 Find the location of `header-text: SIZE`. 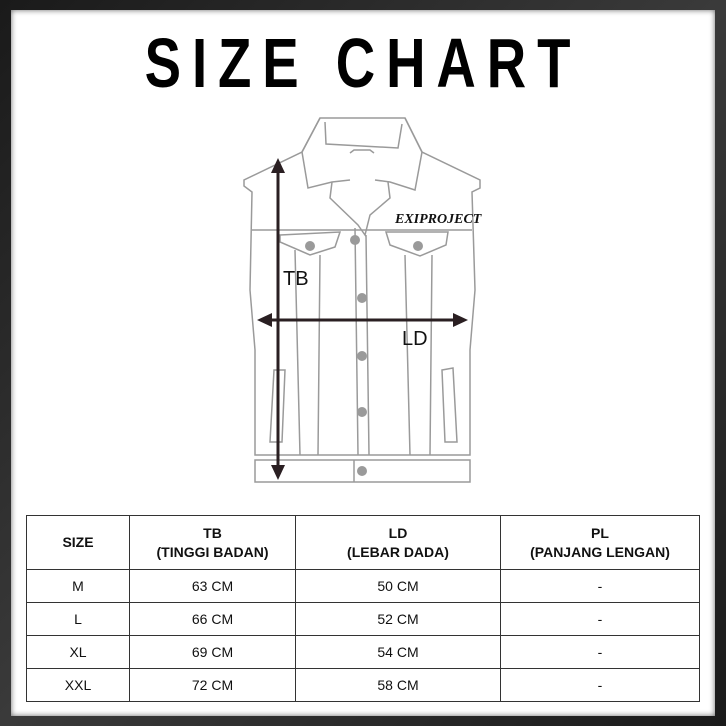

header-text: SIZE is located at coordinates (78, 542).